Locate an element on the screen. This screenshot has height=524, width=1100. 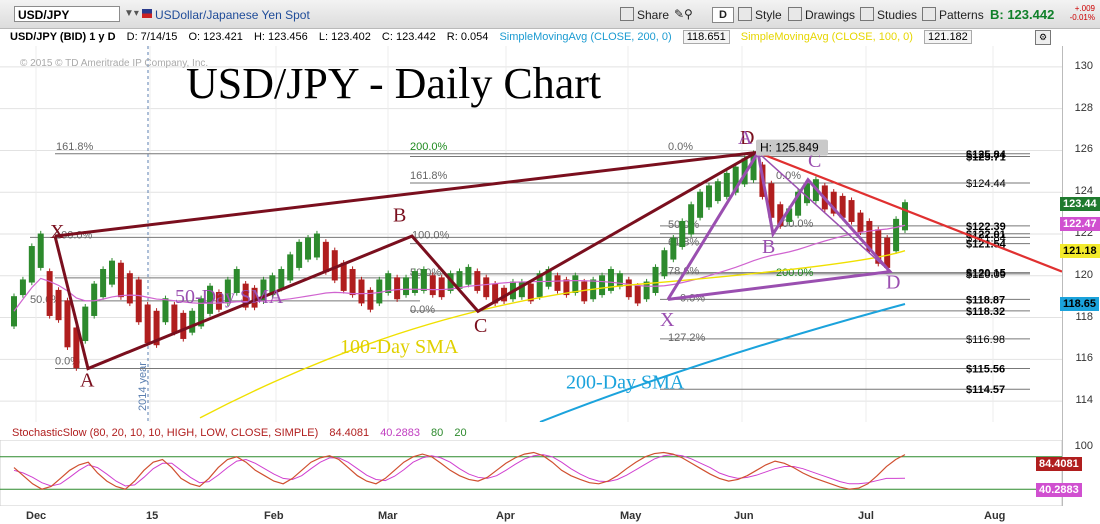
studies-icon is located at coordinates (867, 14).